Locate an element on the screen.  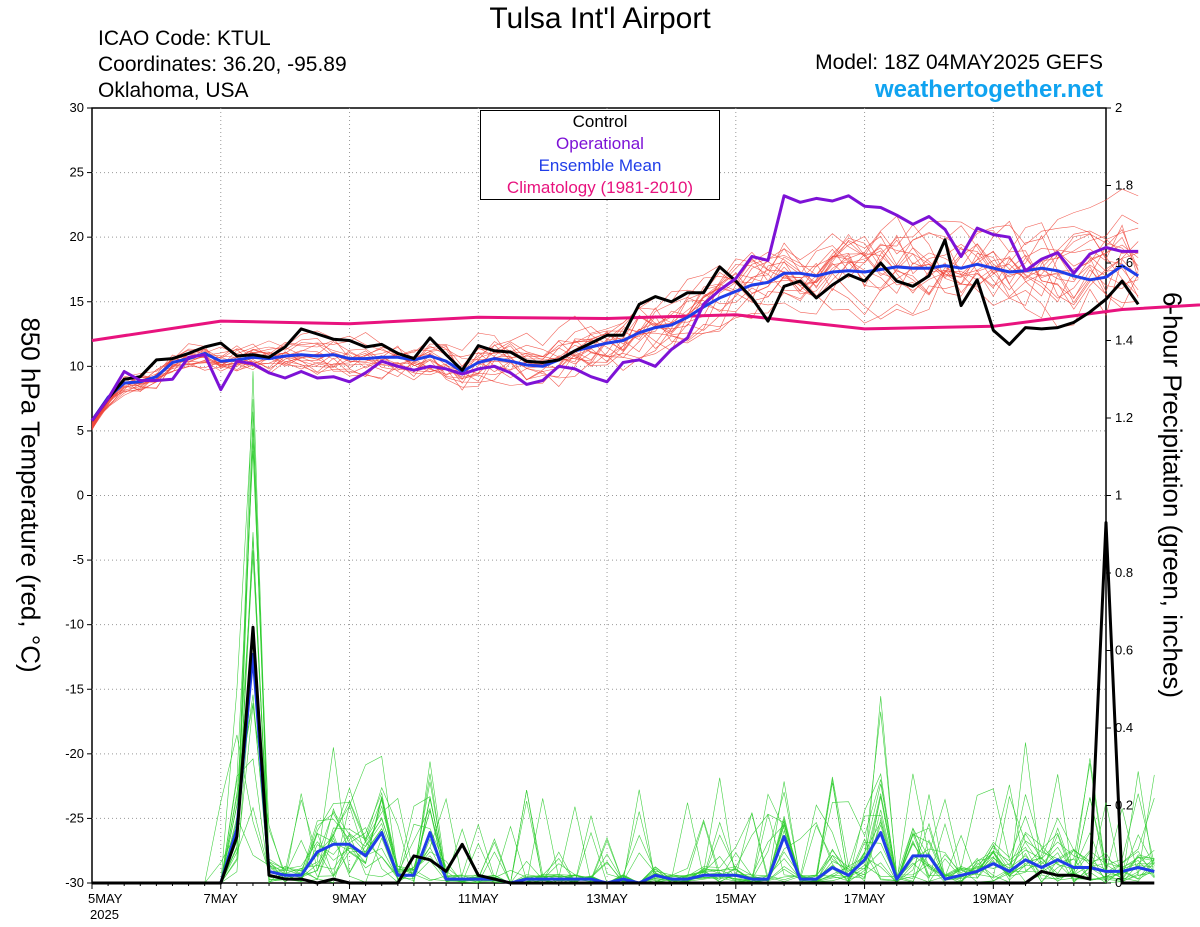
legend-control: Control is located at coordinates (600, 121).